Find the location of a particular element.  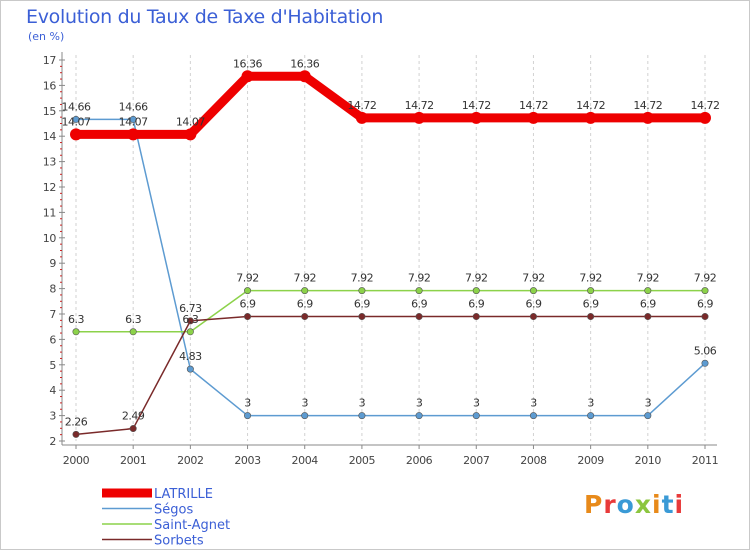

x-tick-label: 2009 is located at coordinates (590, 460).